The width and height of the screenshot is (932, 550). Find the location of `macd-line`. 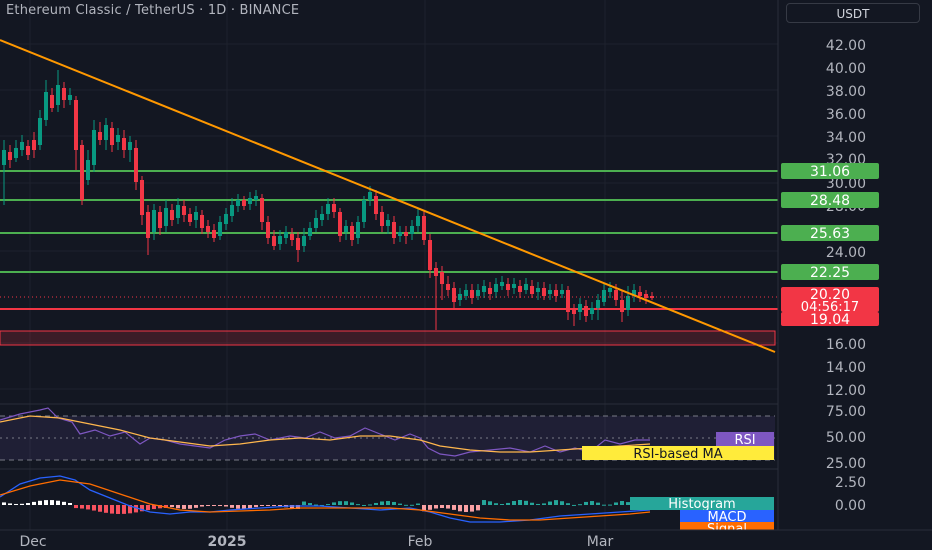

macd-line is located at coordinates (325, 499).